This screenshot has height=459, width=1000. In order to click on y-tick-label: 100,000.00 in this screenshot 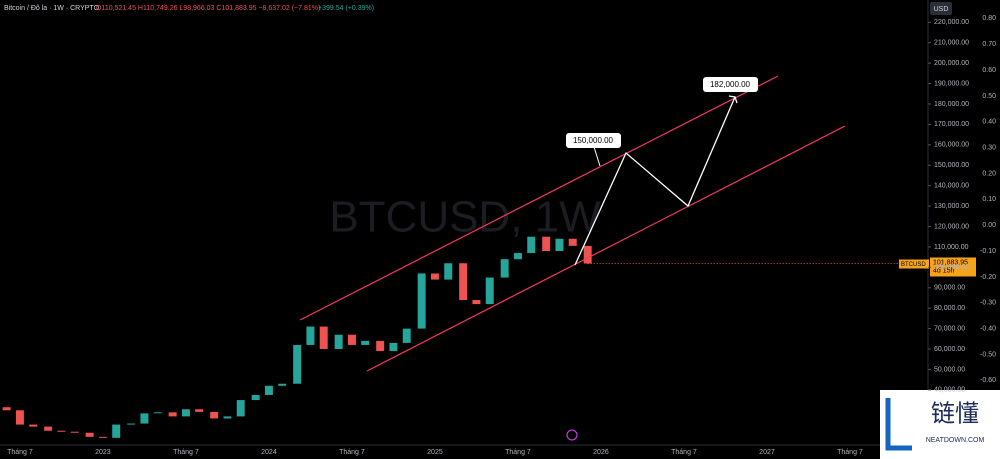, I will do `click(951, 267)`.